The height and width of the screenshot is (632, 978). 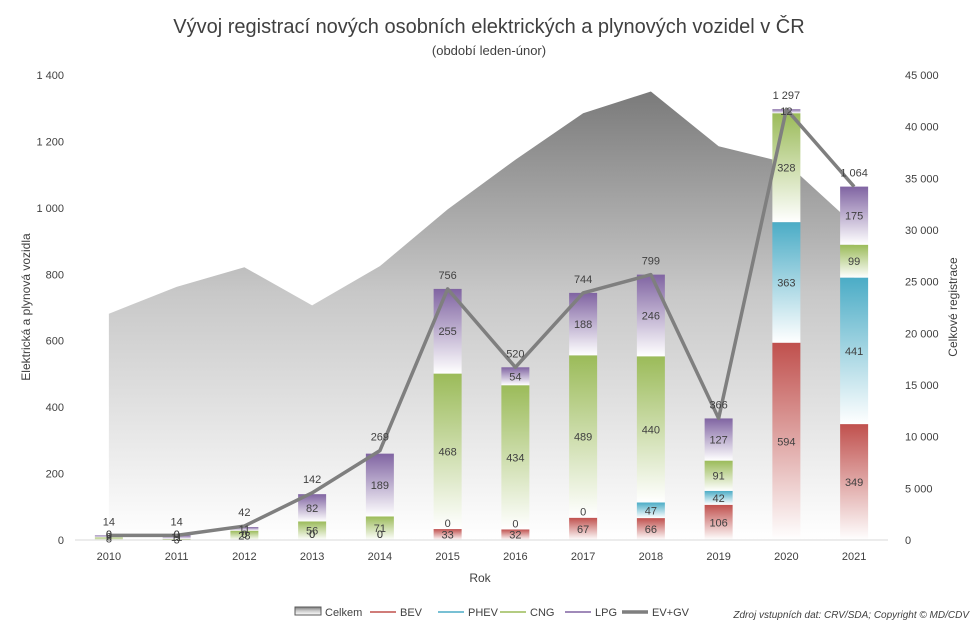 I want to click on y-tick-label: 400, so click(x=55, y=408).